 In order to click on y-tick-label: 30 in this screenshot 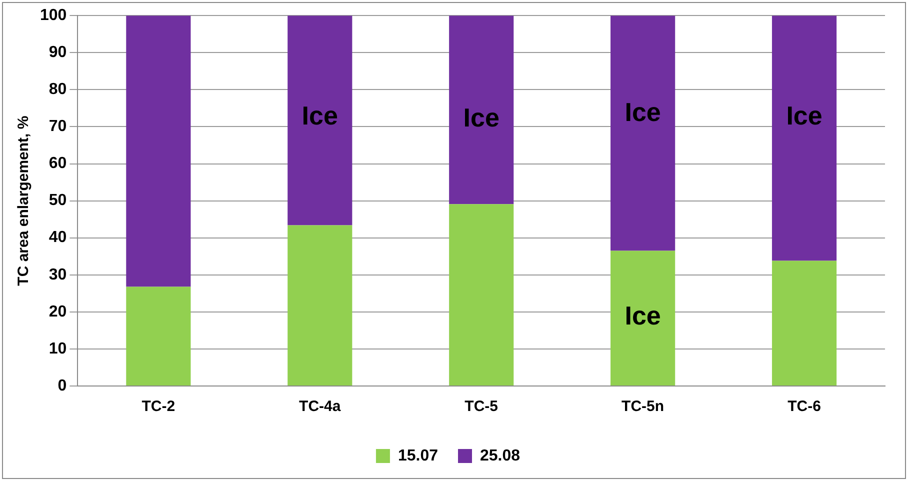, I will do `click(57, 275)`.